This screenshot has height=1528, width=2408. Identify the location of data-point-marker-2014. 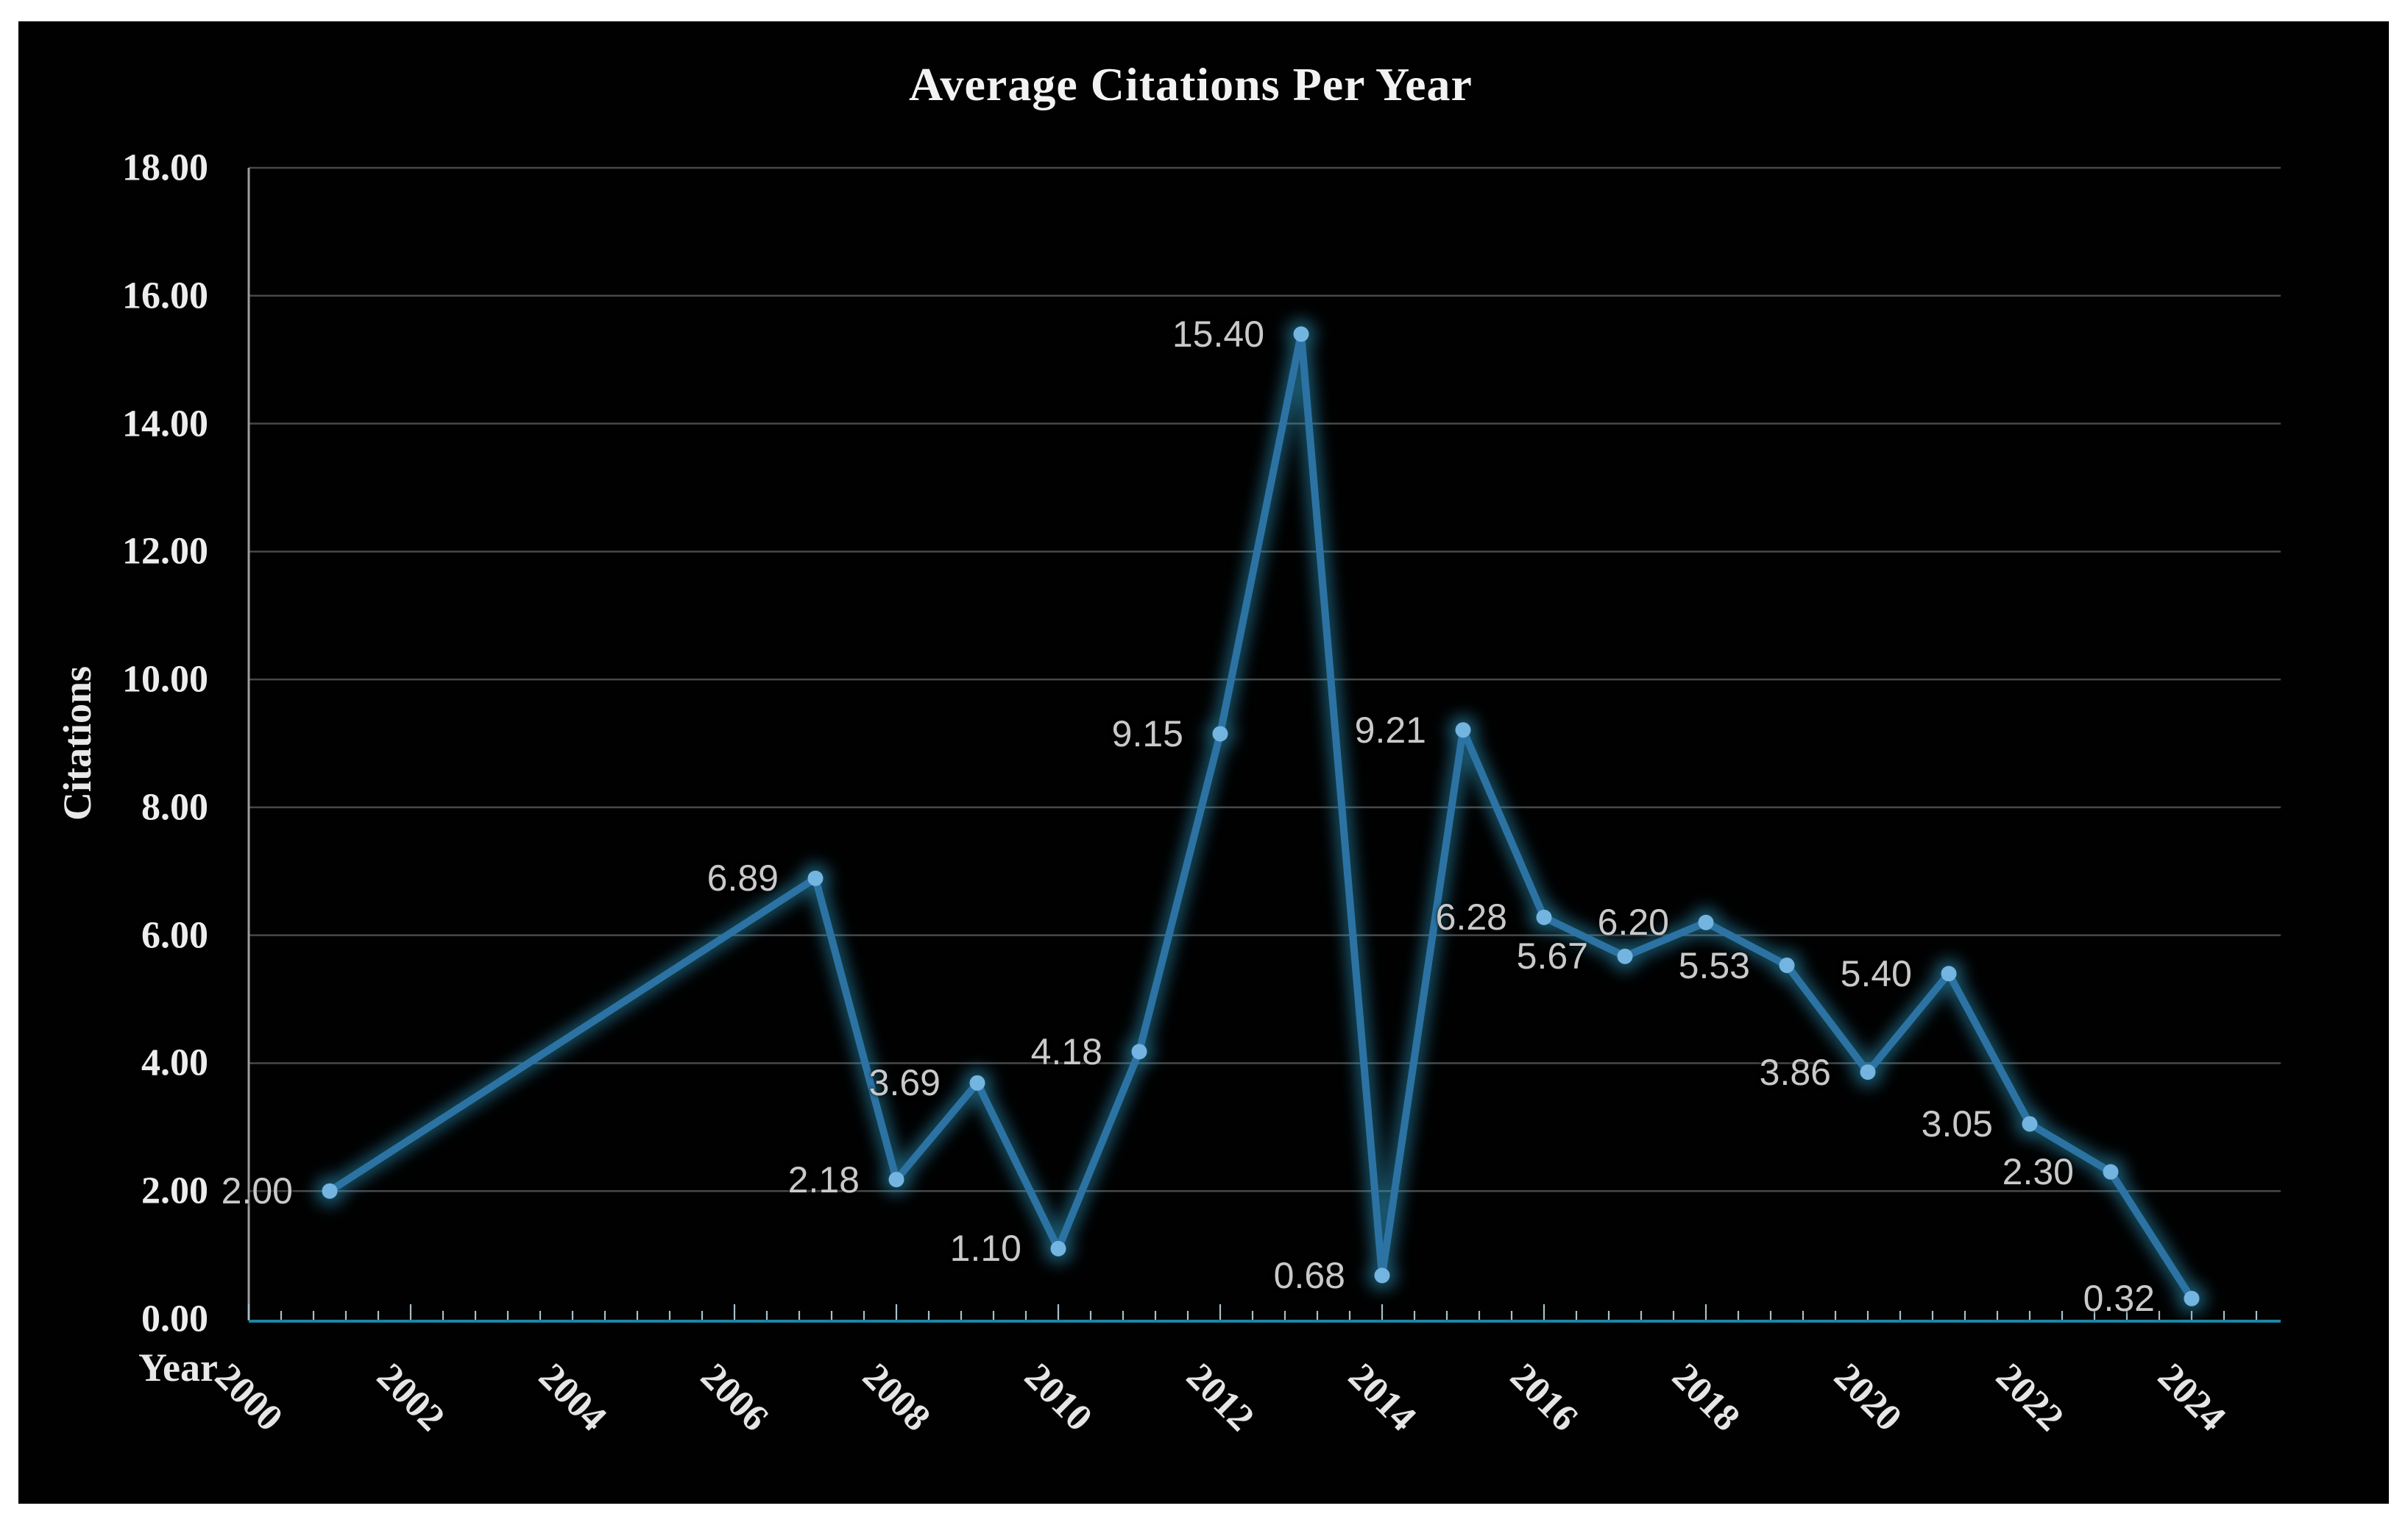
(1382, 1275).